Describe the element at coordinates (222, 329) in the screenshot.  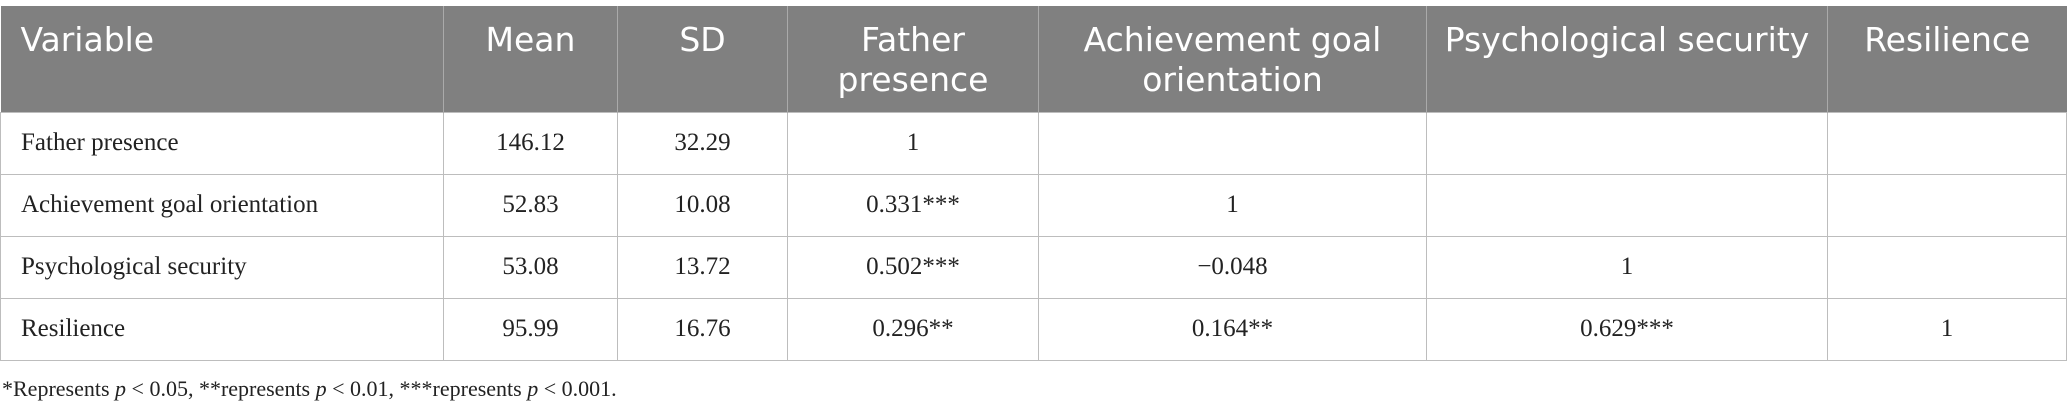
I see `row-label: Resilience` at that location.